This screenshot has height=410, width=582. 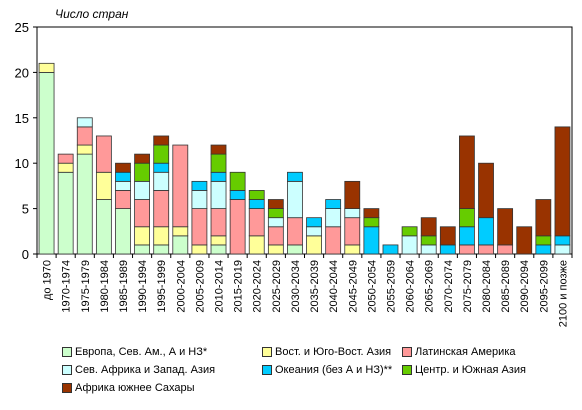 I want to click on x-tick-label: 2065-2069, so click(x=430, y=286).